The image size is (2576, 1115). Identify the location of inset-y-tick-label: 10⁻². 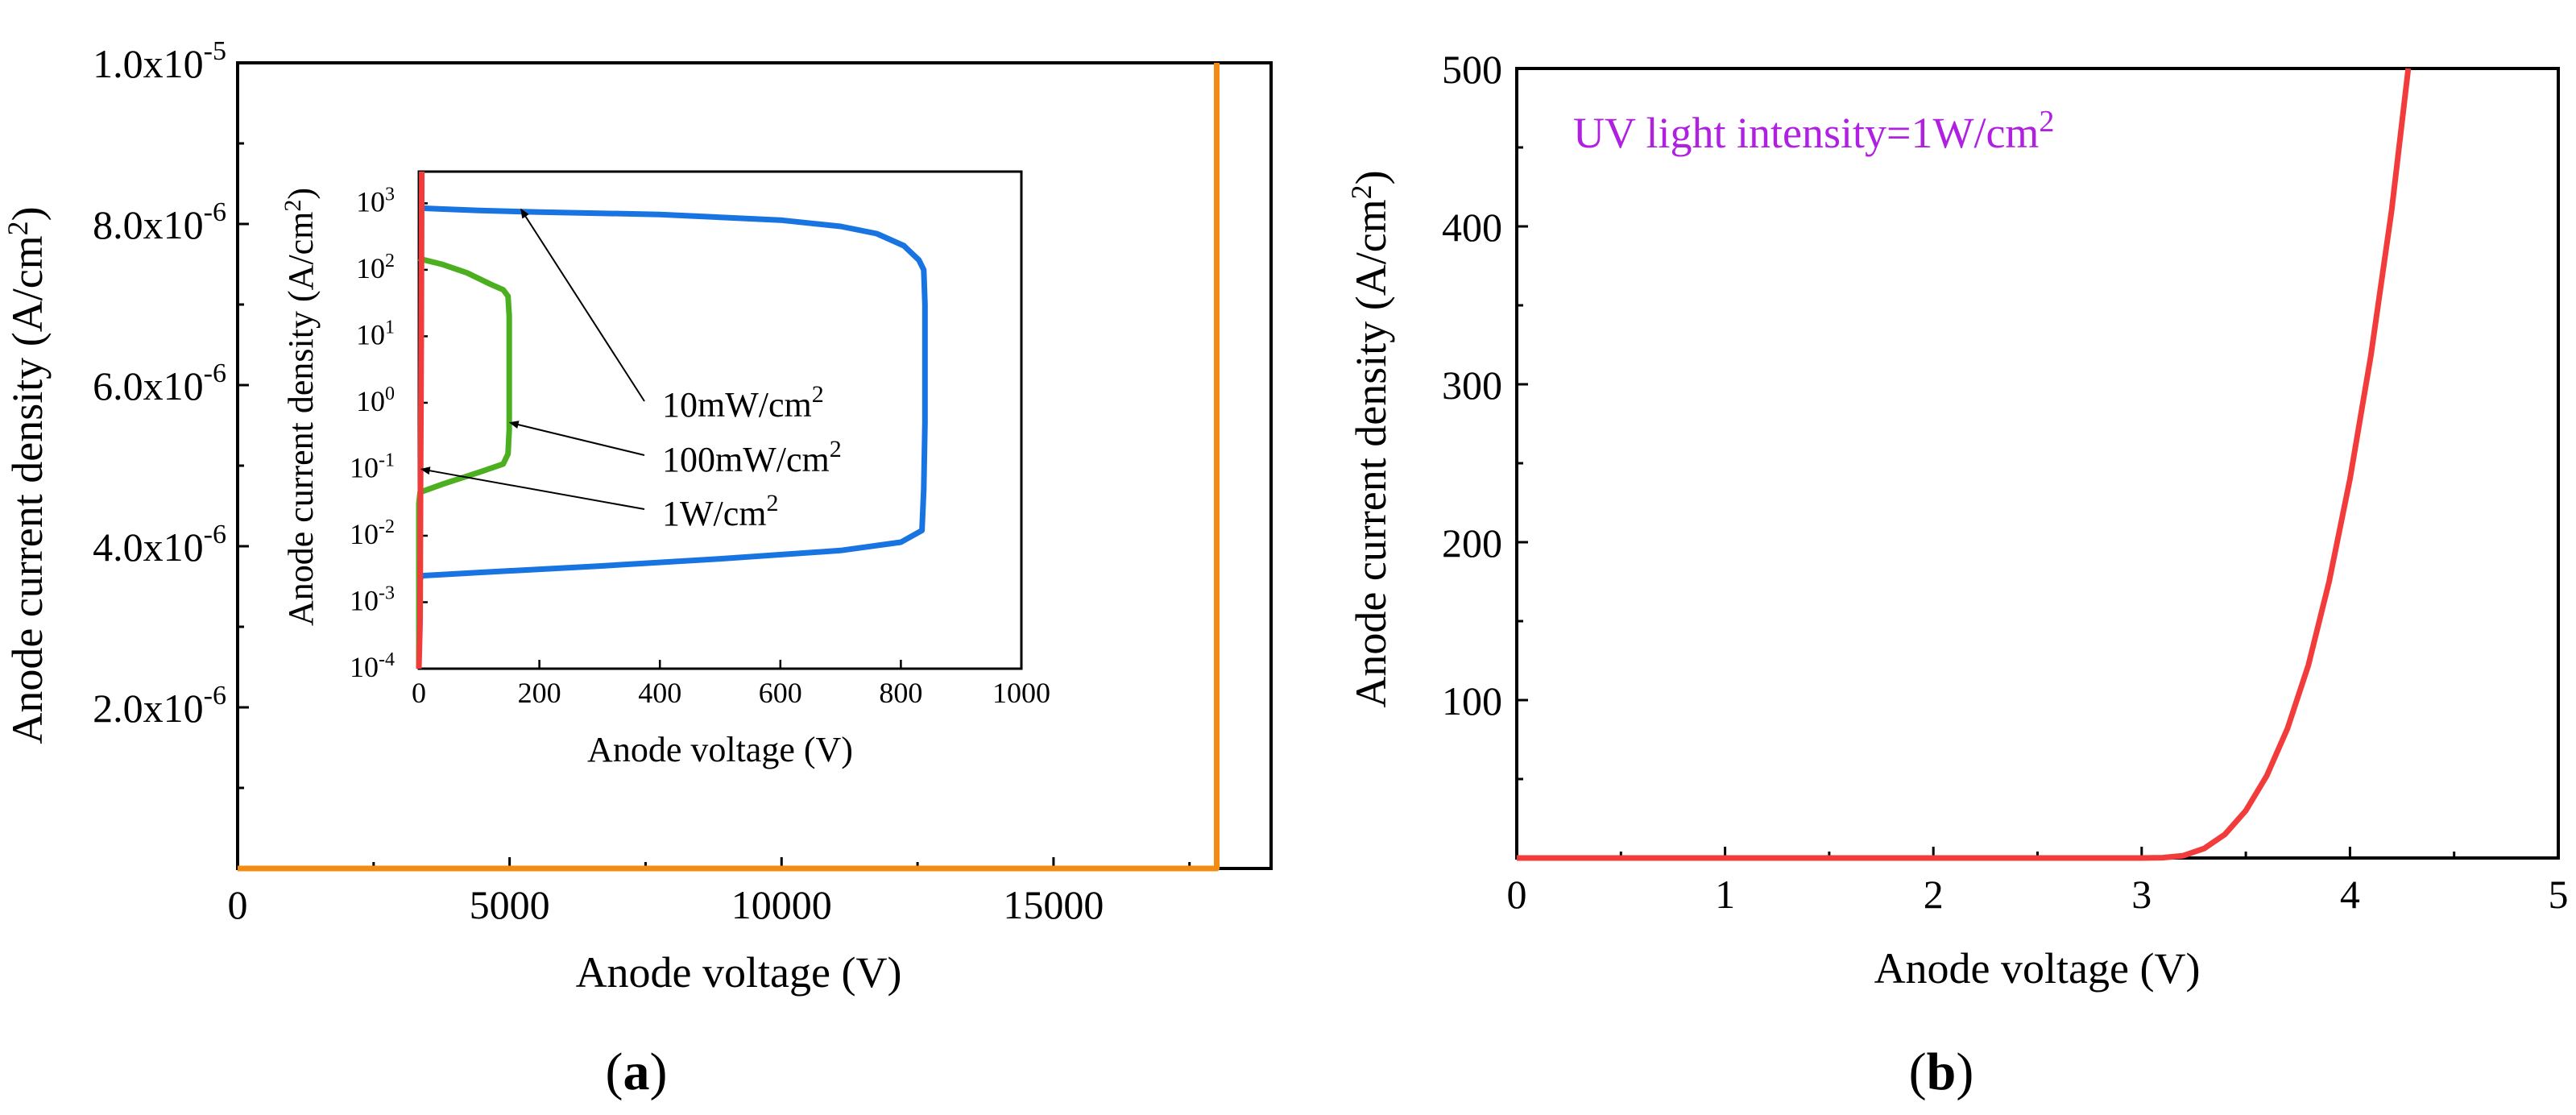
(372, 533).